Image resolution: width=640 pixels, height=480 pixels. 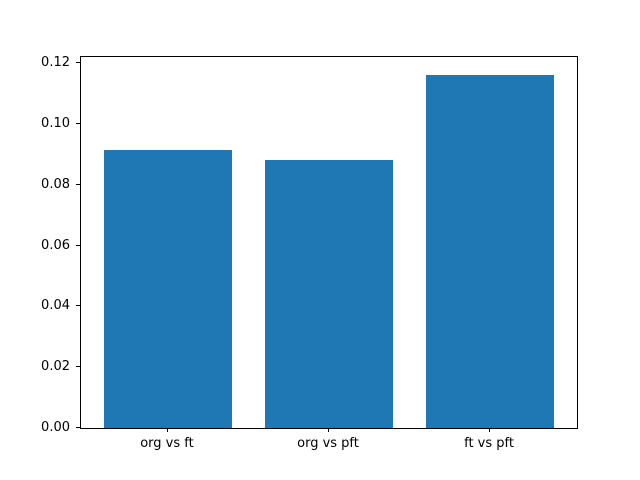 What do you see at coordinates (490, 251) in the screenshot?
I see `bar-ft-vs-pft` at bounding box center [490, 251].